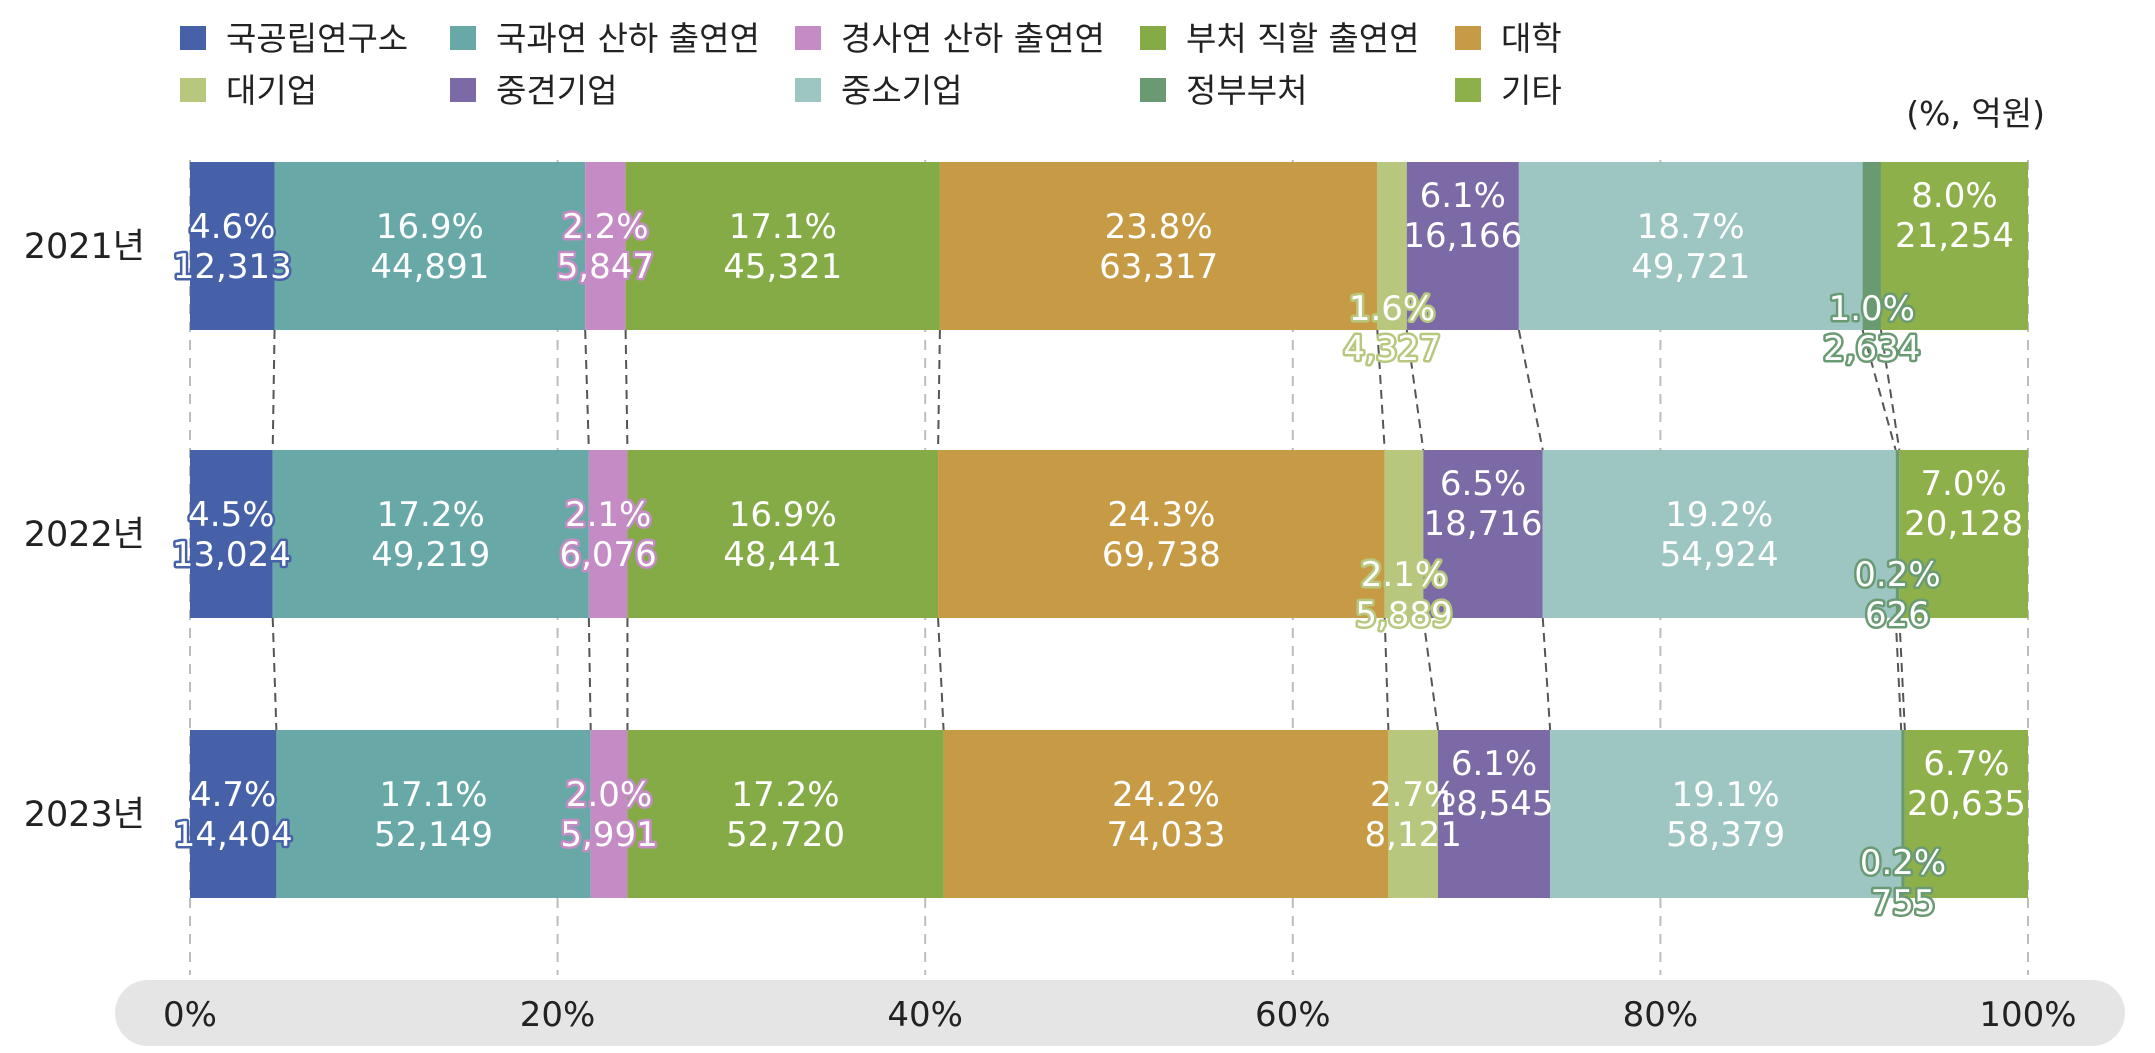 Image resolution: width=2155 pixels, height=1053 pixels. Describe the element at coordinates (1690, 267) in the screenshot. I see `segment-value-label: 49,721` at that location.